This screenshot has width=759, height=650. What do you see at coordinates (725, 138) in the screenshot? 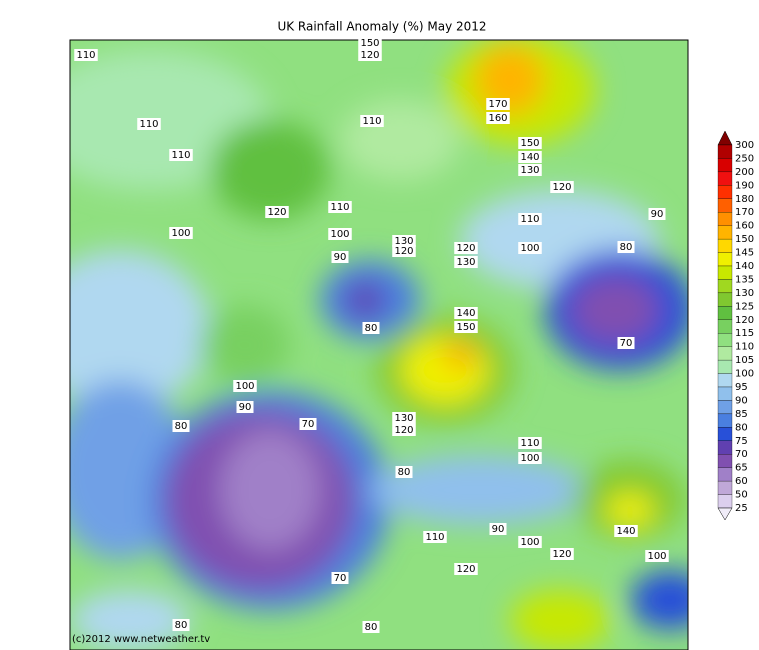
I see `colorbar-top-arrow` at bounding box center [725, 138].